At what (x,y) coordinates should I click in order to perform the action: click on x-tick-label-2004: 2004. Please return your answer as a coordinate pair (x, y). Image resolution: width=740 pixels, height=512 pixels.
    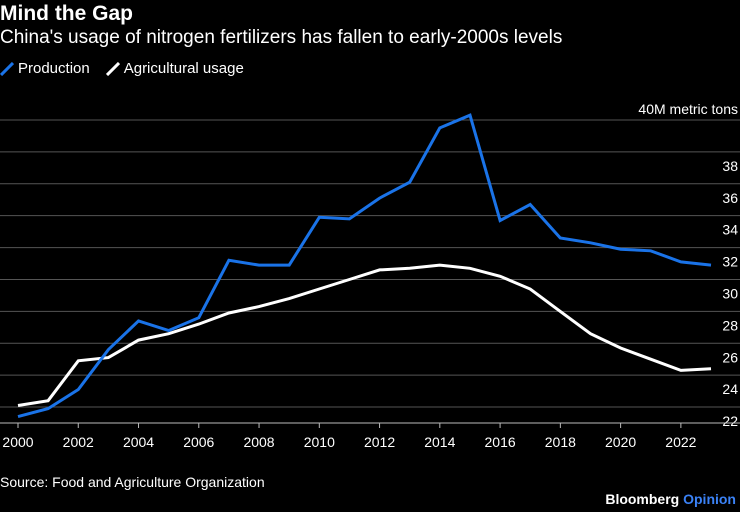
    Looking at the image, I should click on (138, 442).